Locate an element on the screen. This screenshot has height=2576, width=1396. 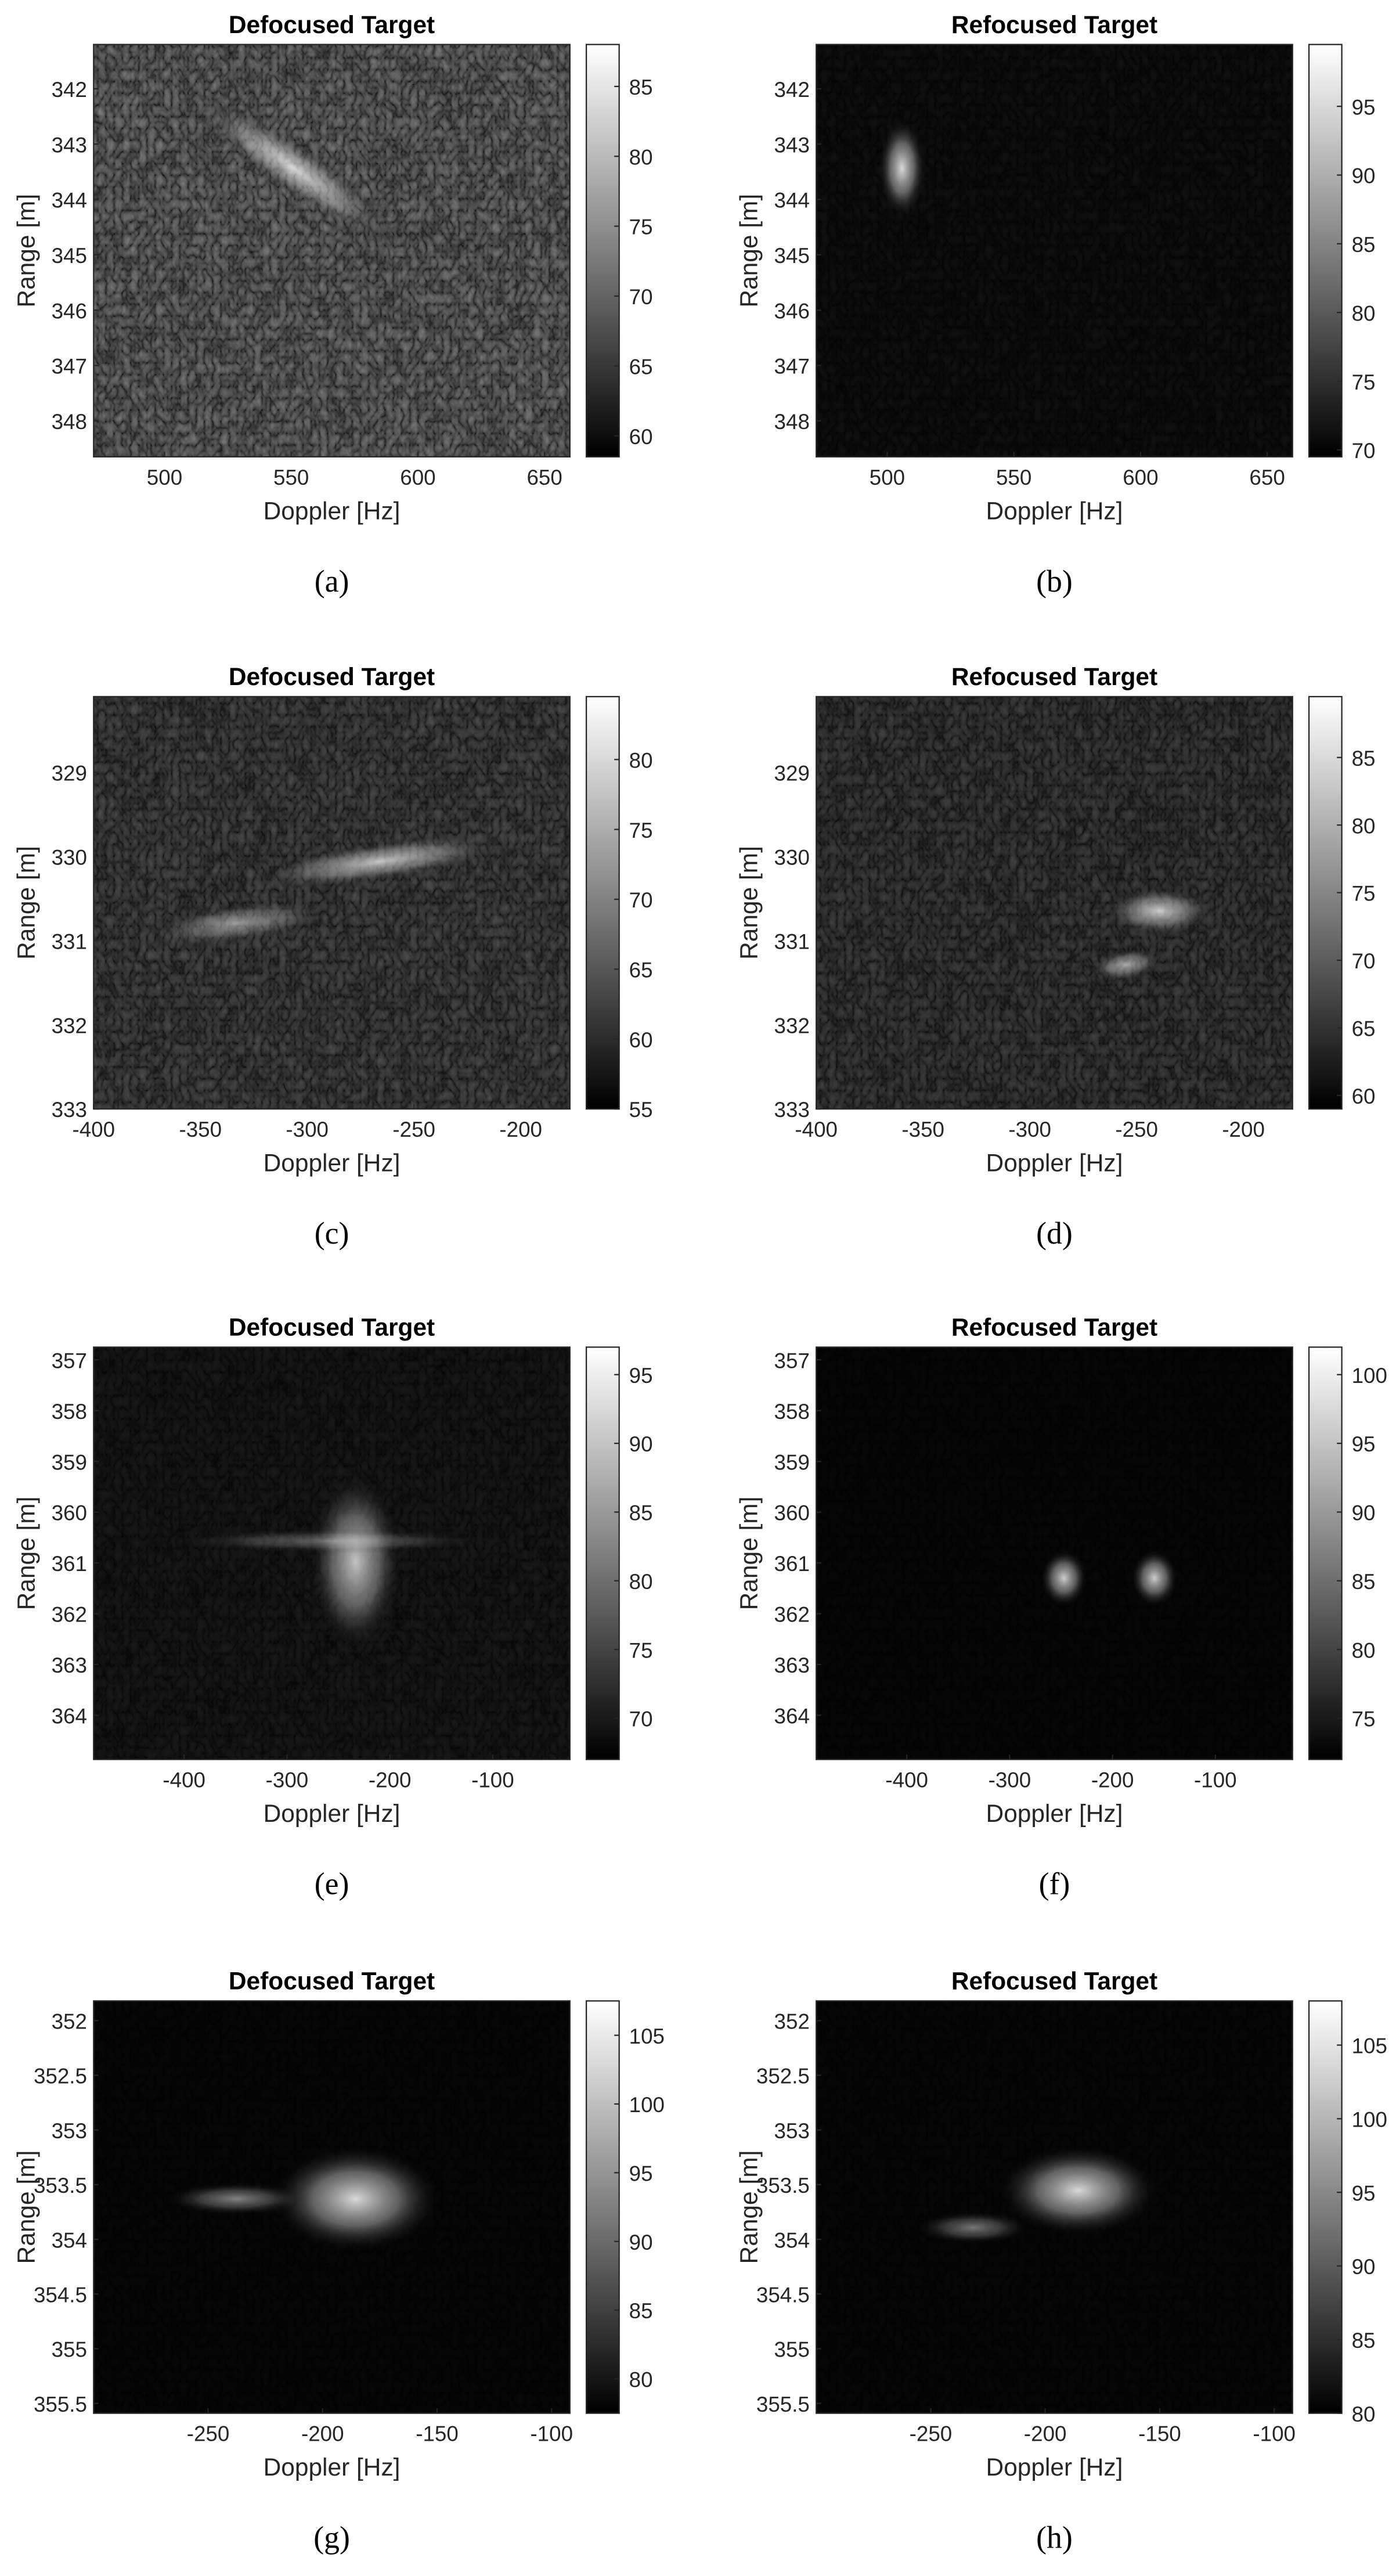
y-tick-label: 364 is located at coordinates (69, 1716).